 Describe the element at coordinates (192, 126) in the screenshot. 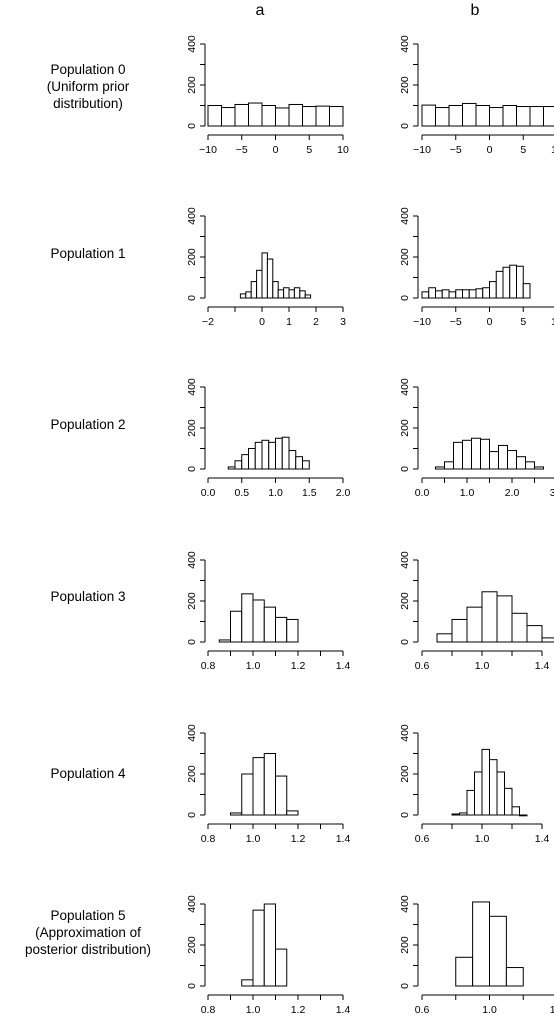

I see `hist-0a-y-tick-label-0: 0` at that location.